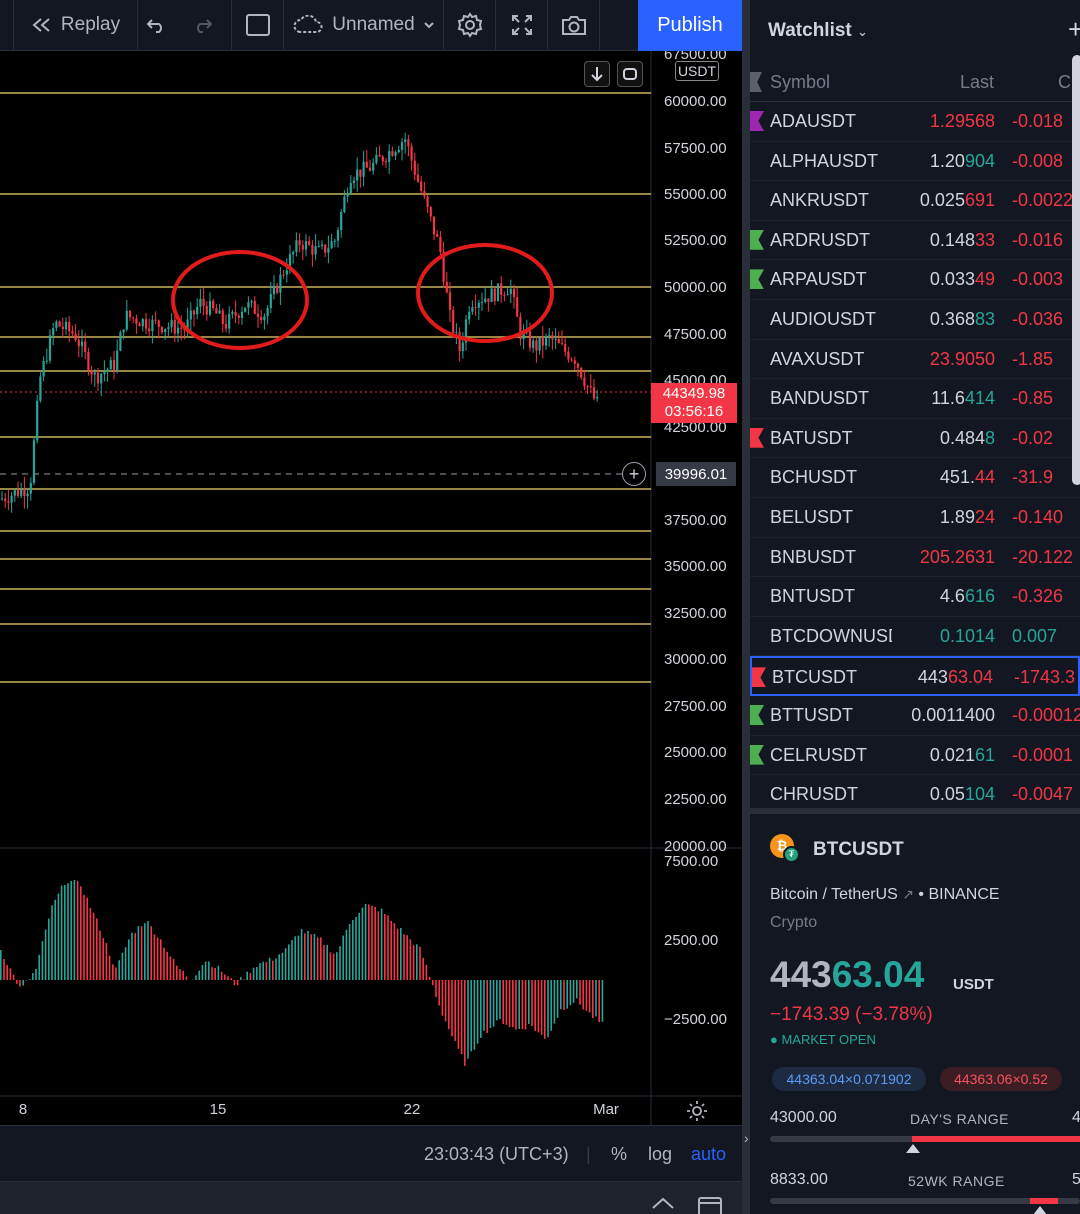 This screenshot has width=1080, height=1214. What do you see at coordinates (1074, 29) in the screenshot?
I see `add-symbol-icon: +` at bounding box center [1074, 29].